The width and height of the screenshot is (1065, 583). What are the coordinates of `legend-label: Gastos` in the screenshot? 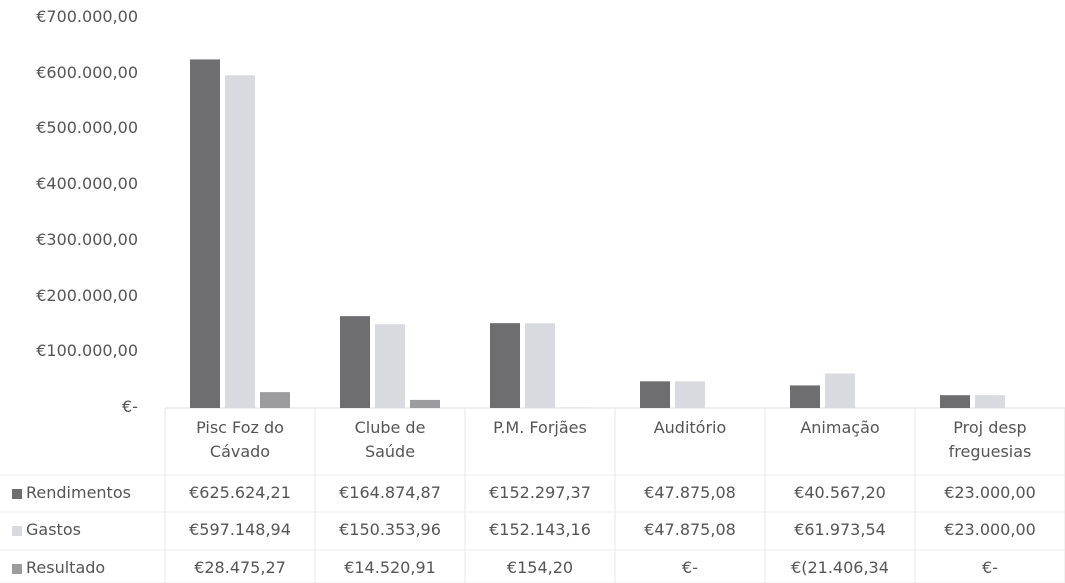 It's located at (53, 529).